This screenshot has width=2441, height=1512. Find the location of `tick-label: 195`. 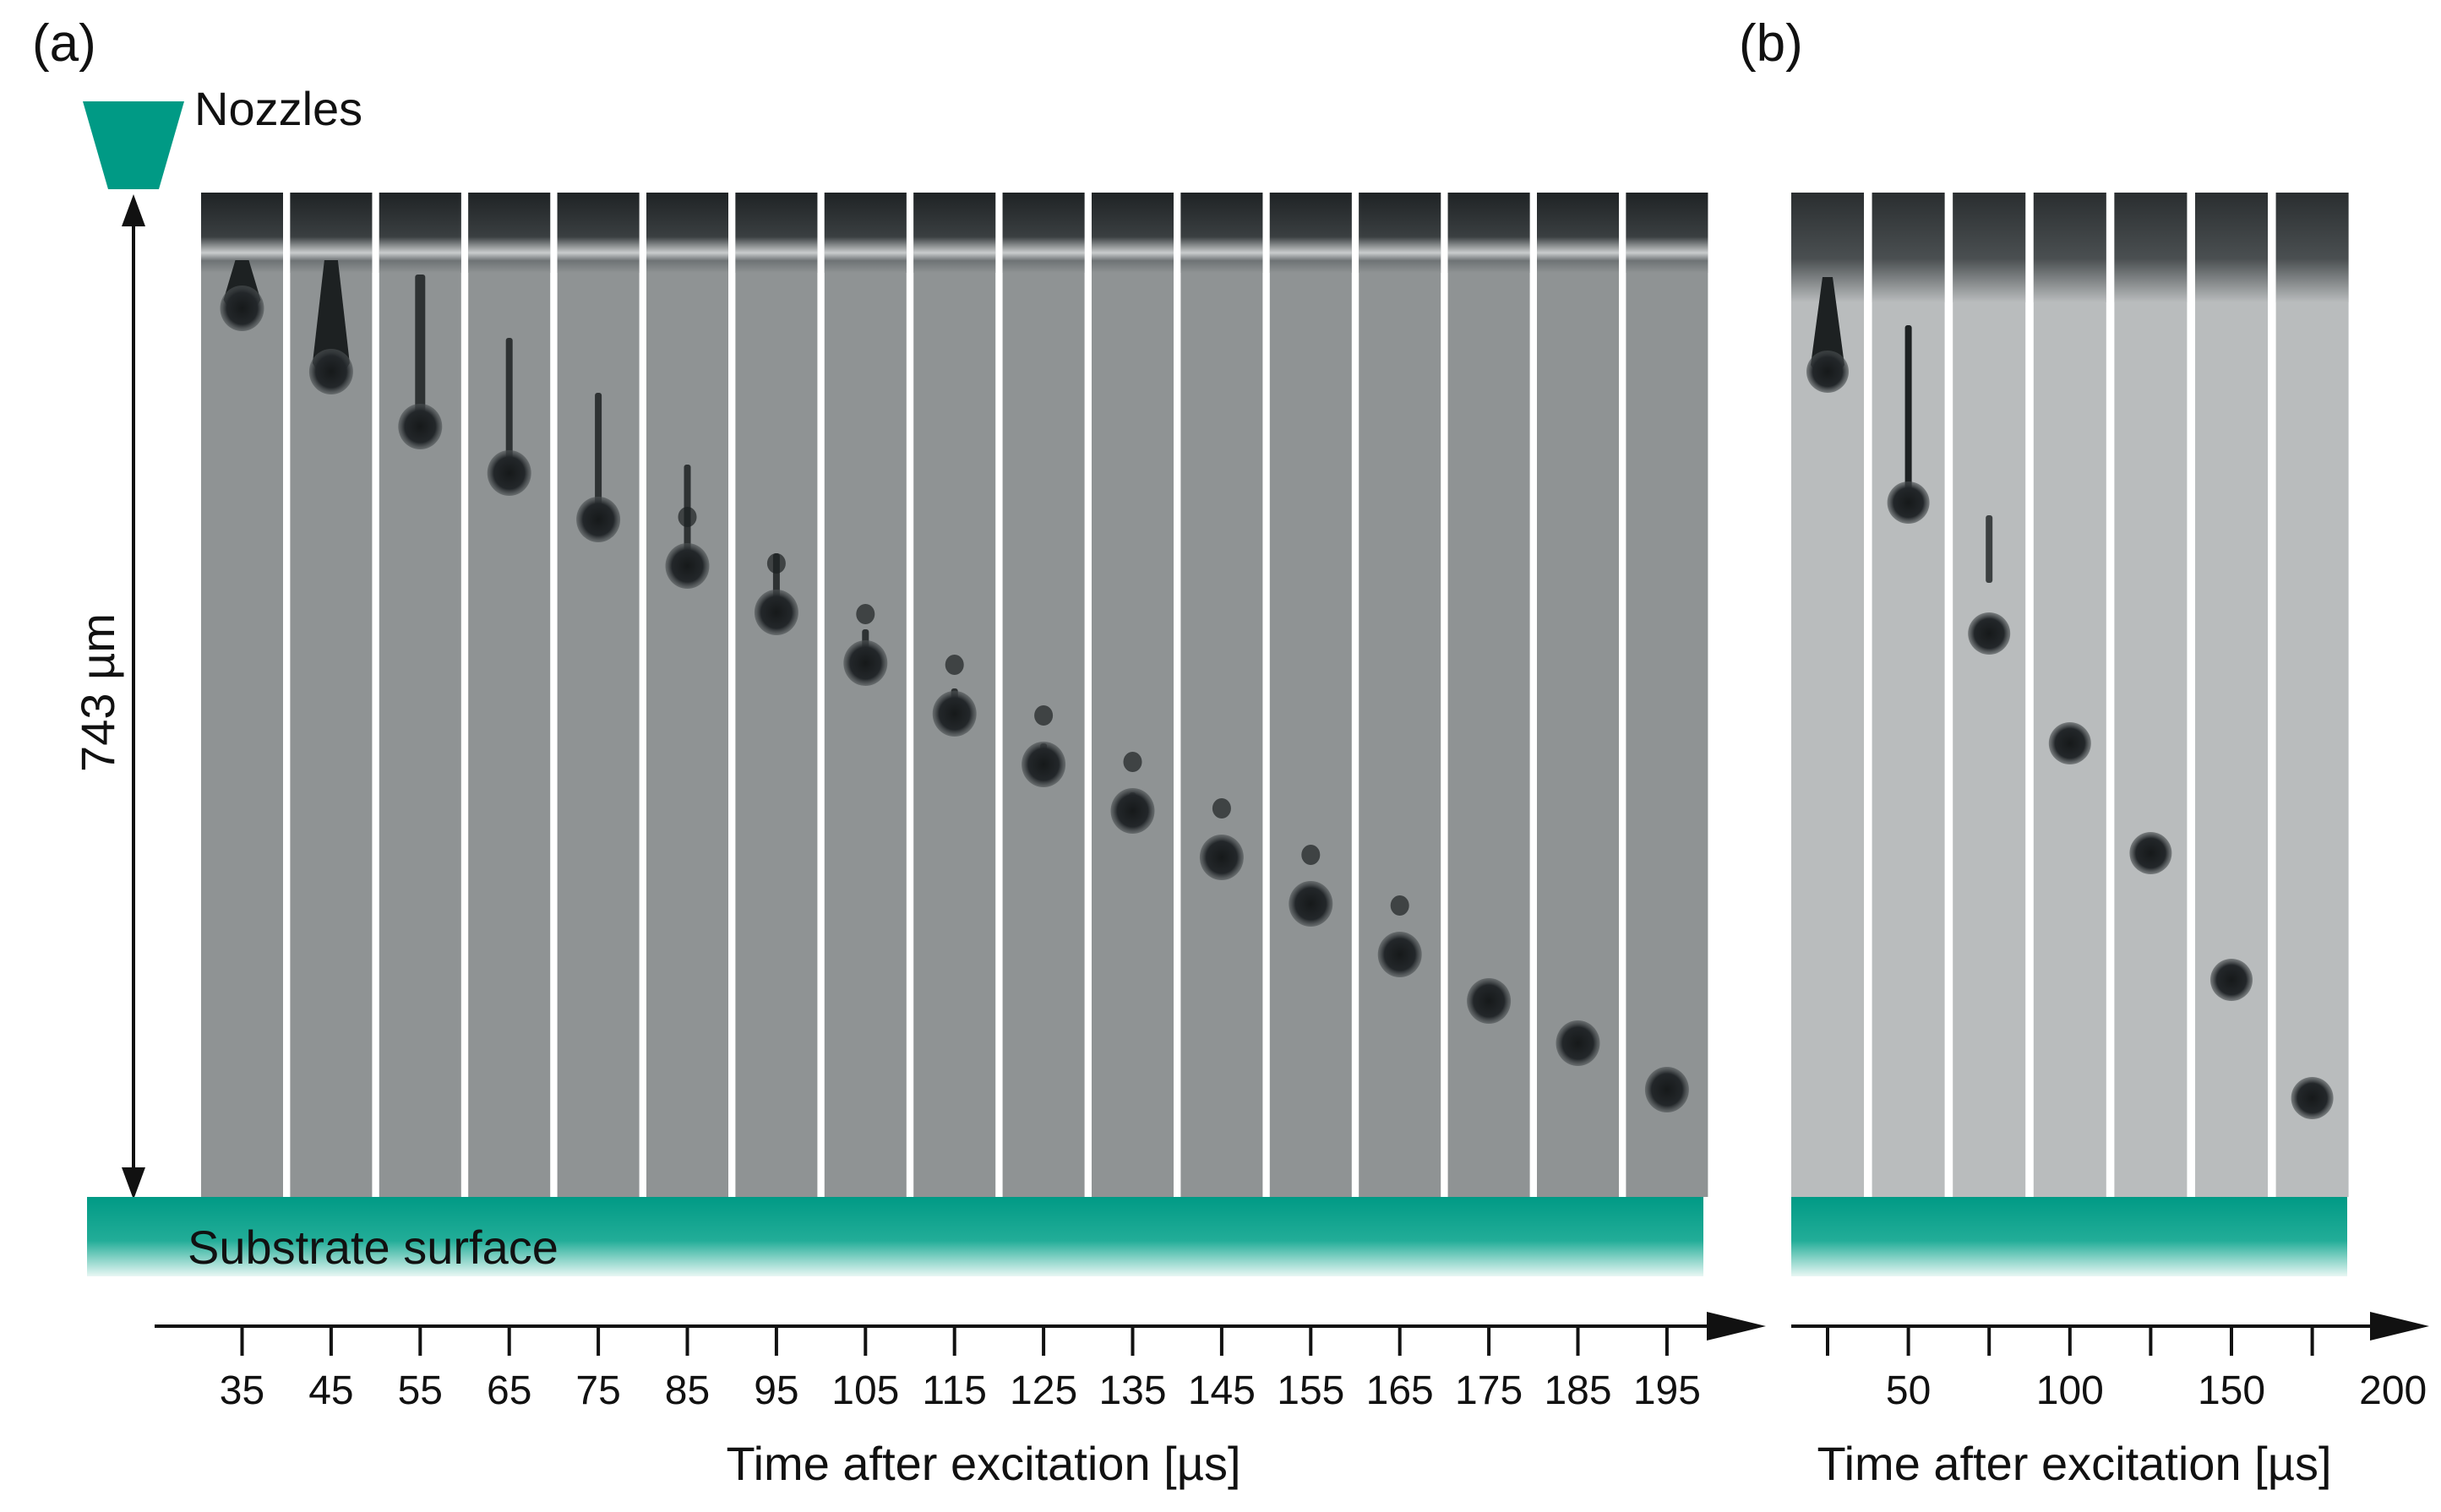

tick-label: 195 is located at coordinates (1667, 1391).